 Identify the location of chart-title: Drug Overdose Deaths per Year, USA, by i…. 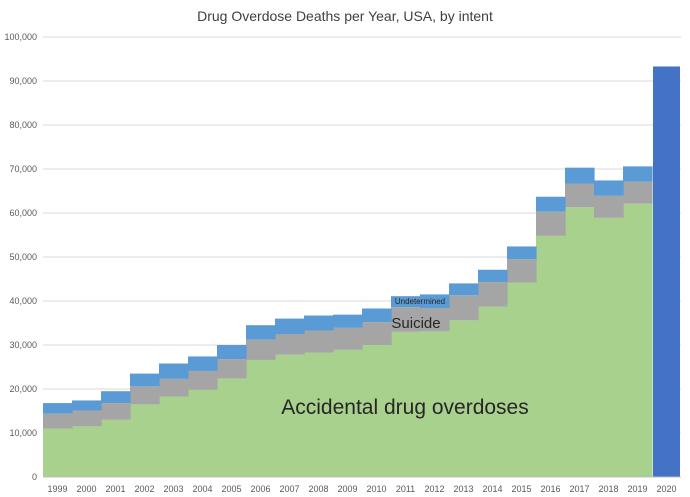
(345, 16).